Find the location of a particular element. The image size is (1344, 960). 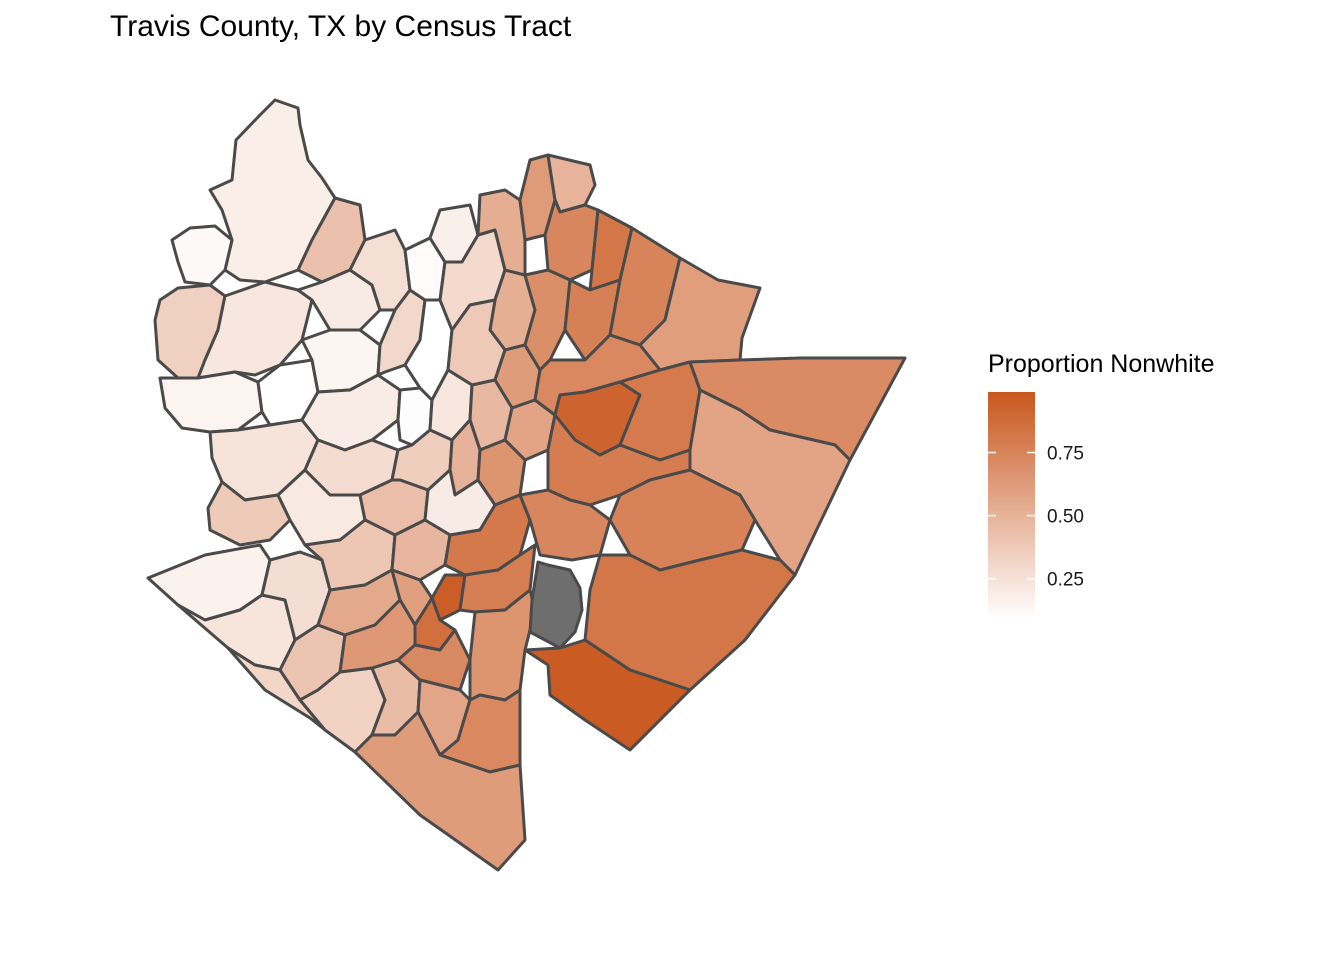

legend-tick-label: 0.50 is located at coordinates (1065, 517).